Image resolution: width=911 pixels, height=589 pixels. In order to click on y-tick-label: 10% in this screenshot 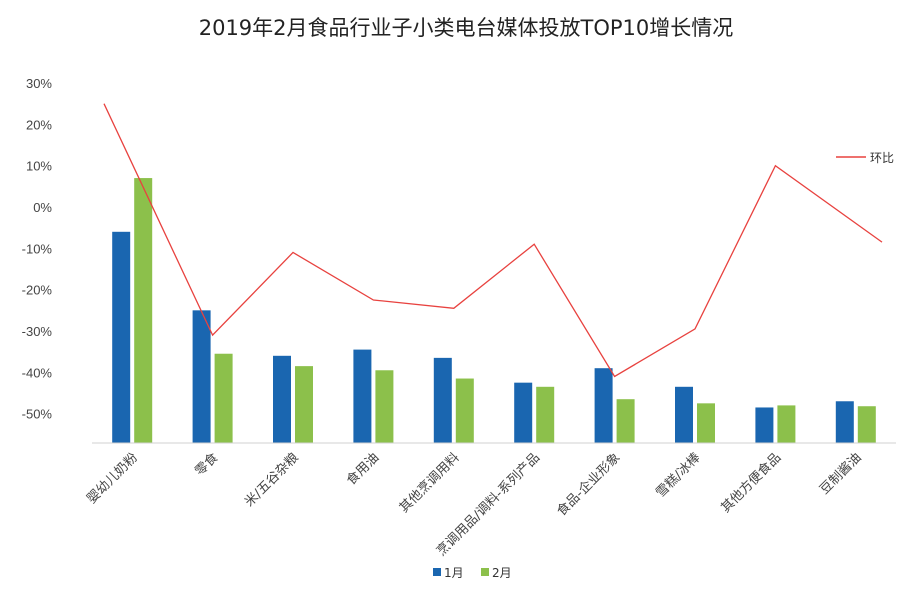, I will do `click(39, 166)`.